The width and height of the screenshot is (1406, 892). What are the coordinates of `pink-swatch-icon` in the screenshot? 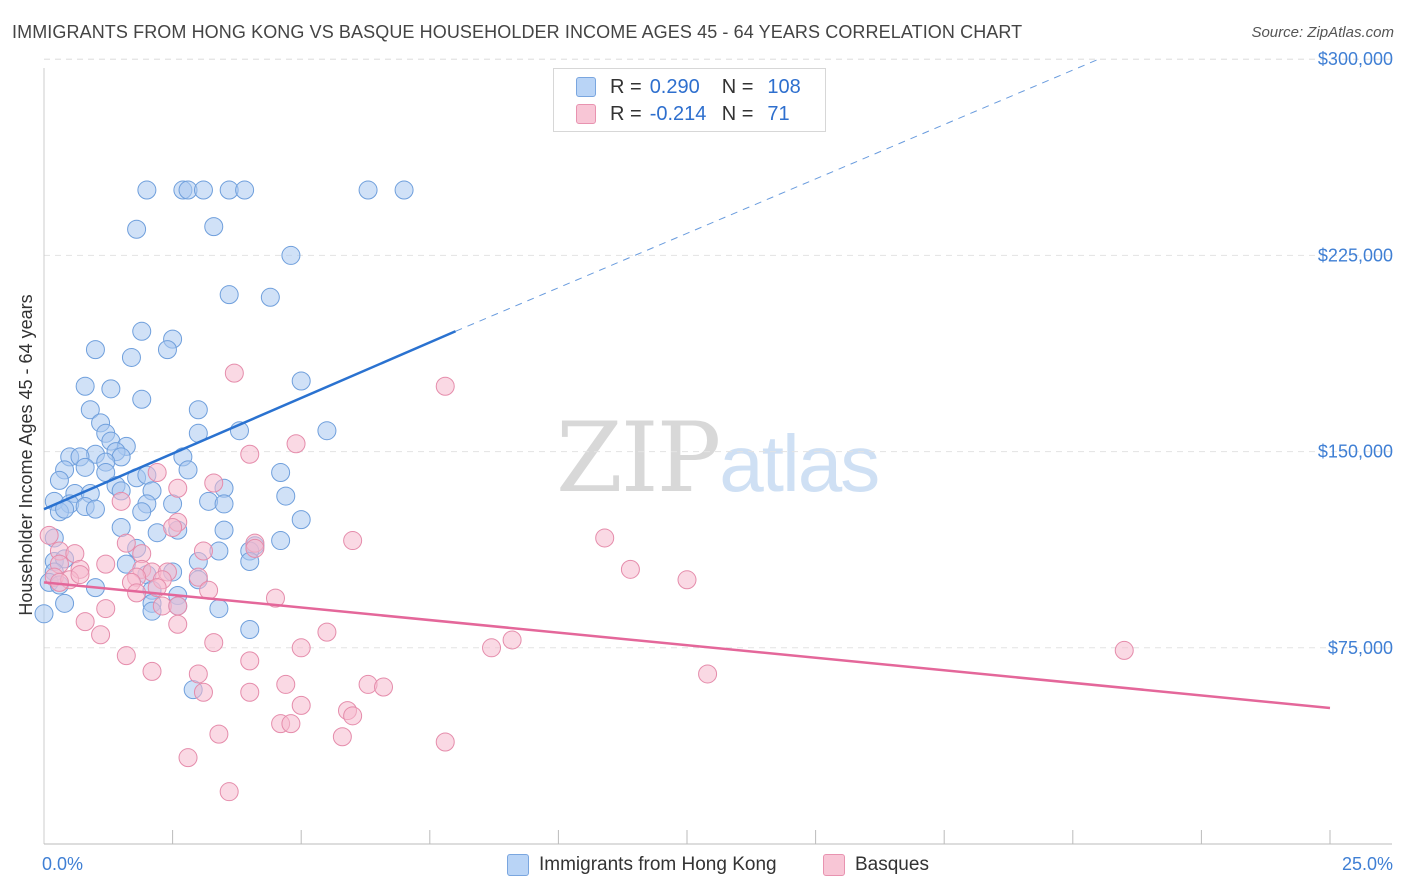 It's located at (834, 865).